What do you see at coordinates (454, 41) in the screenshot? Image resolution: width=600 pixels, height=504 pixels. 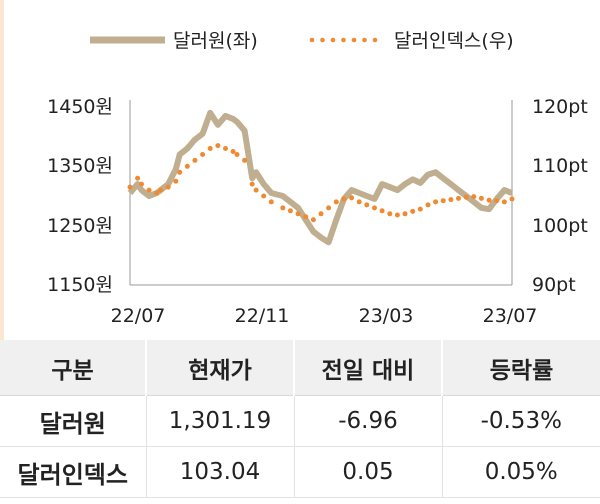 I see `legend-label-dollar-index: 달러인덱스(우)` at bounding box center [454, 41].